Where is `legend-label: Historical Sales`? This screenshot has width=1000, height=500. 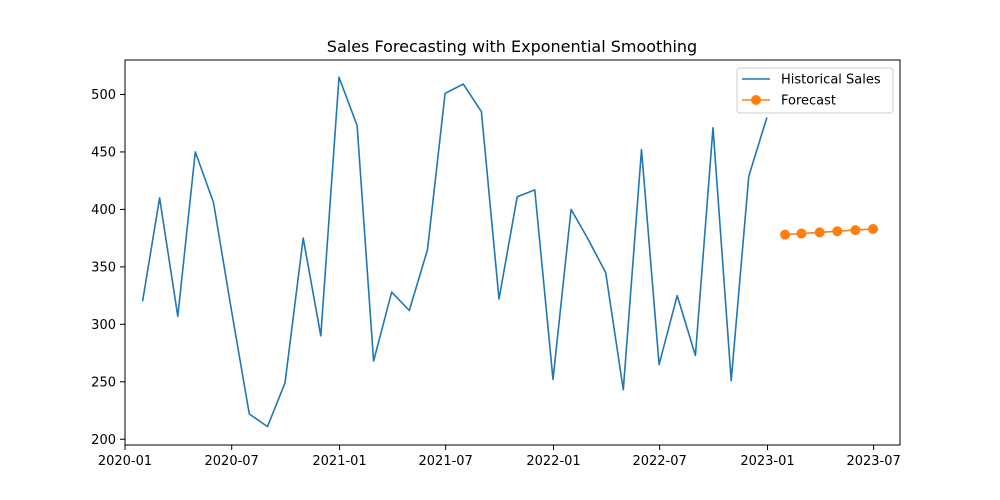 legend-label: Historical Sales is located at coordinates (831, 80).